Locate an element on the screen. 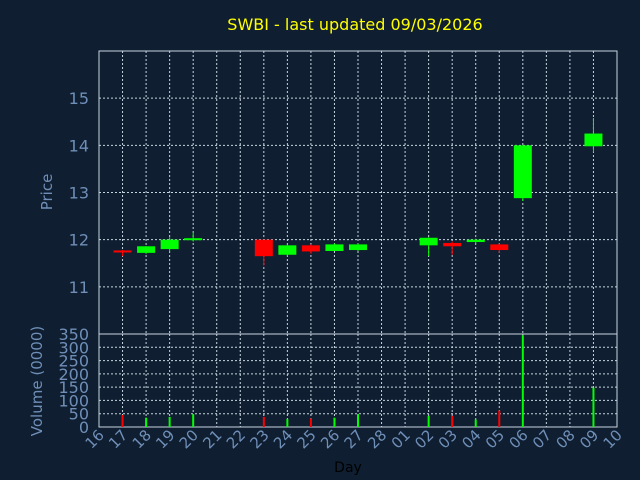  day-label: 23 is located at coordinates (259, 439).